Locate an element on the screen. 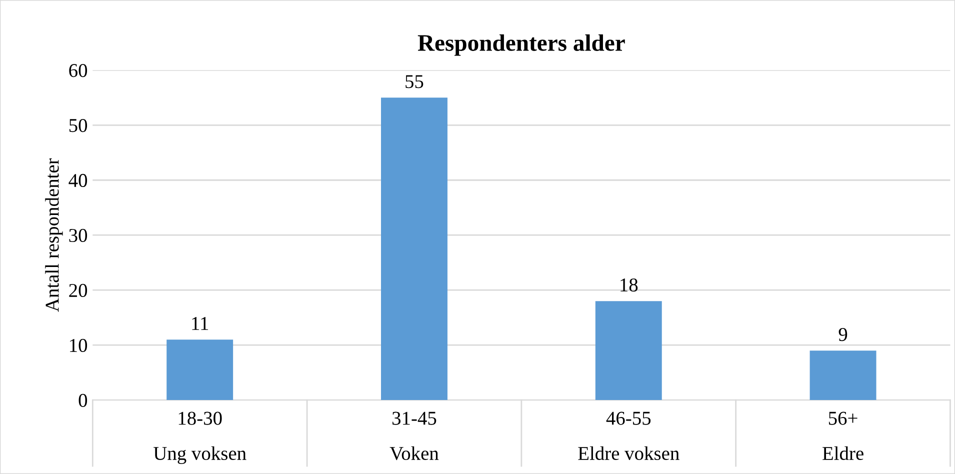 The image size is (955, 474). data-label: 9 is located at coordinates (843, 335).